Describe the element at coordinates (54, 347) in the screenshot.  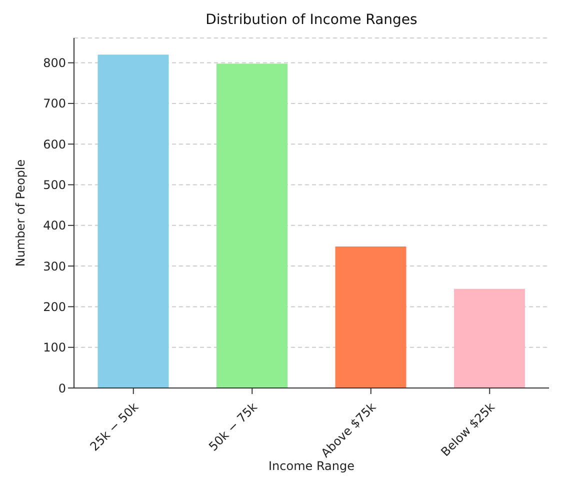
I see `y-tick-label: 100` at that location.